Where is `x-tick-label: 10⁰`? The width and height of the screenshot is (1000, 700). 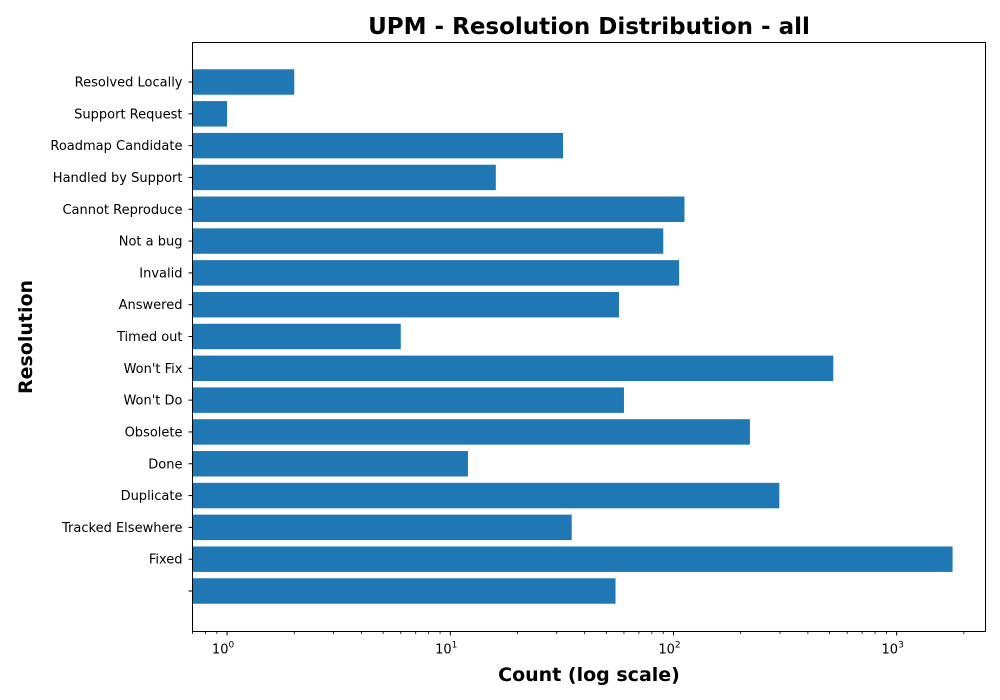
x-tick-label: 10⁰ is located at coordinates (223, 649).